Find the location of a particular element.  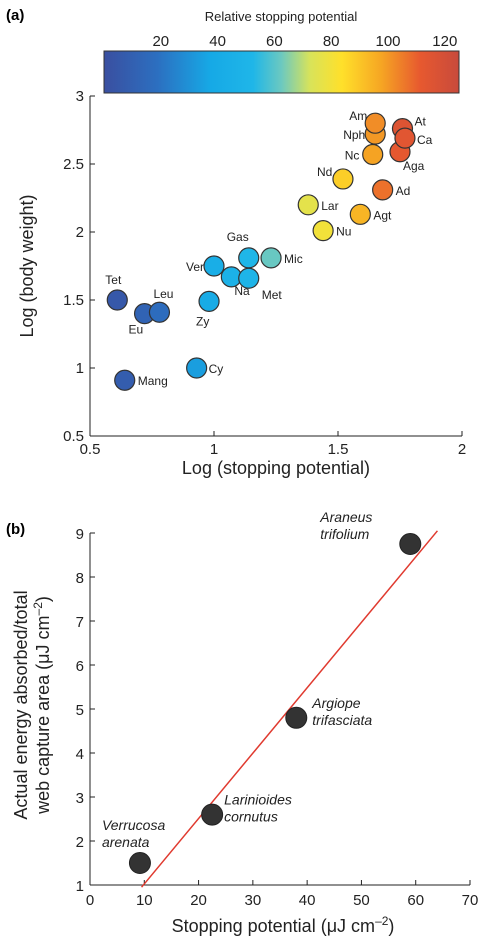

colorbar-tick-label: 80 is located at coordinates (331, 41).